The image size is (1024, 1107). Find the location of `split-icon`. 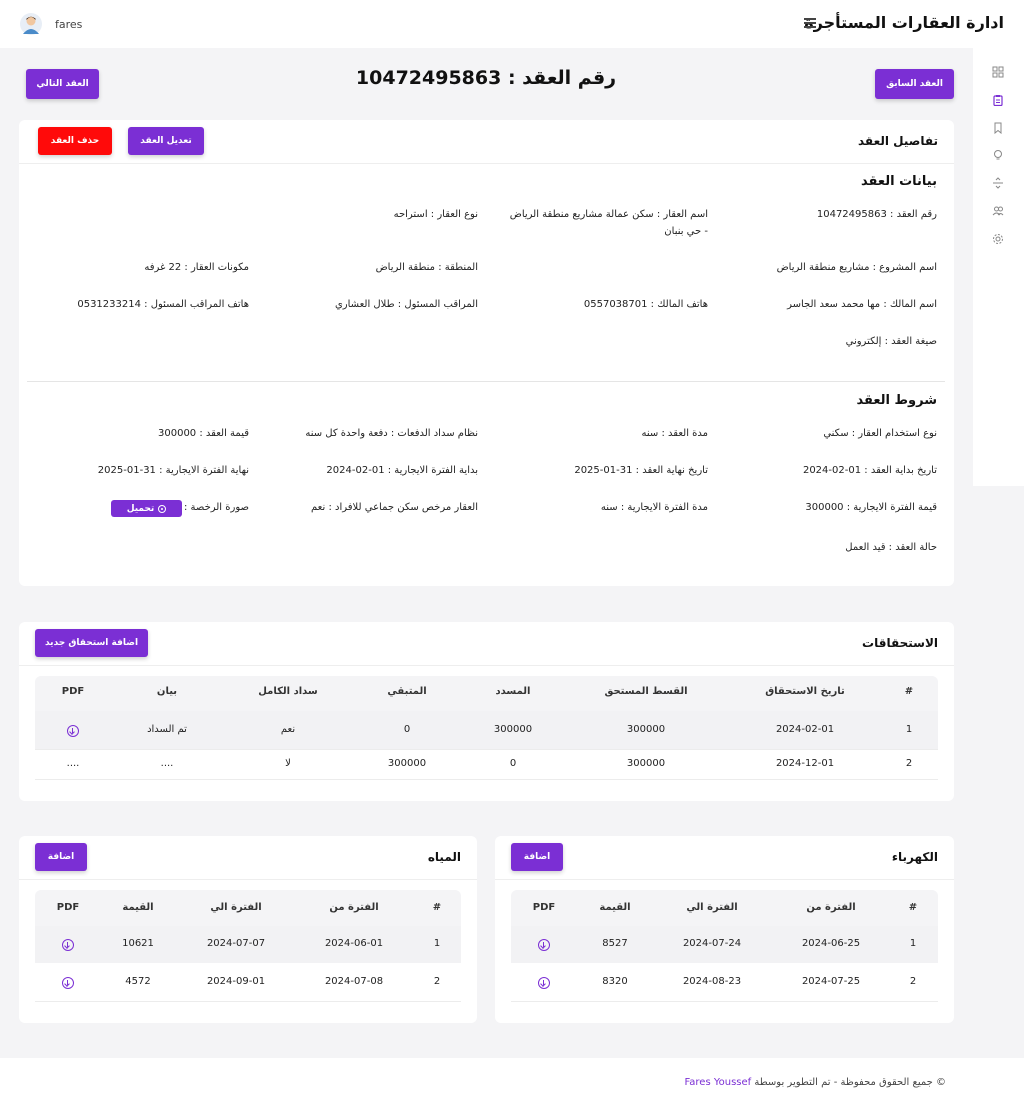

split-icon is located at coordinates (998, 183).